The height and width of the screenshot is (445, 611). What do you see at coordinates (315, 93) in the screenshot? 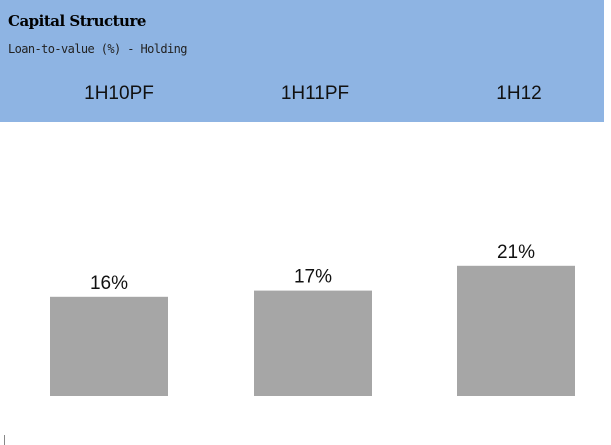
I see `category-label-1h11pf: 1H11PF` at bounding box center [315, 93].